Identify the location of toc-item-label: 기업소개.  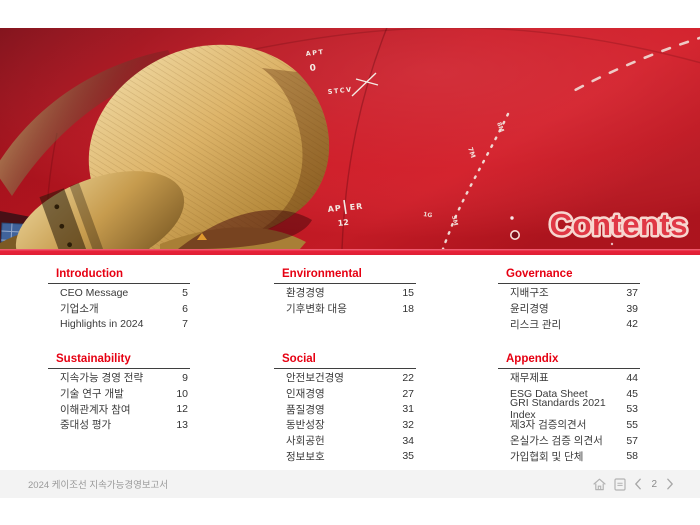
(79, 309).